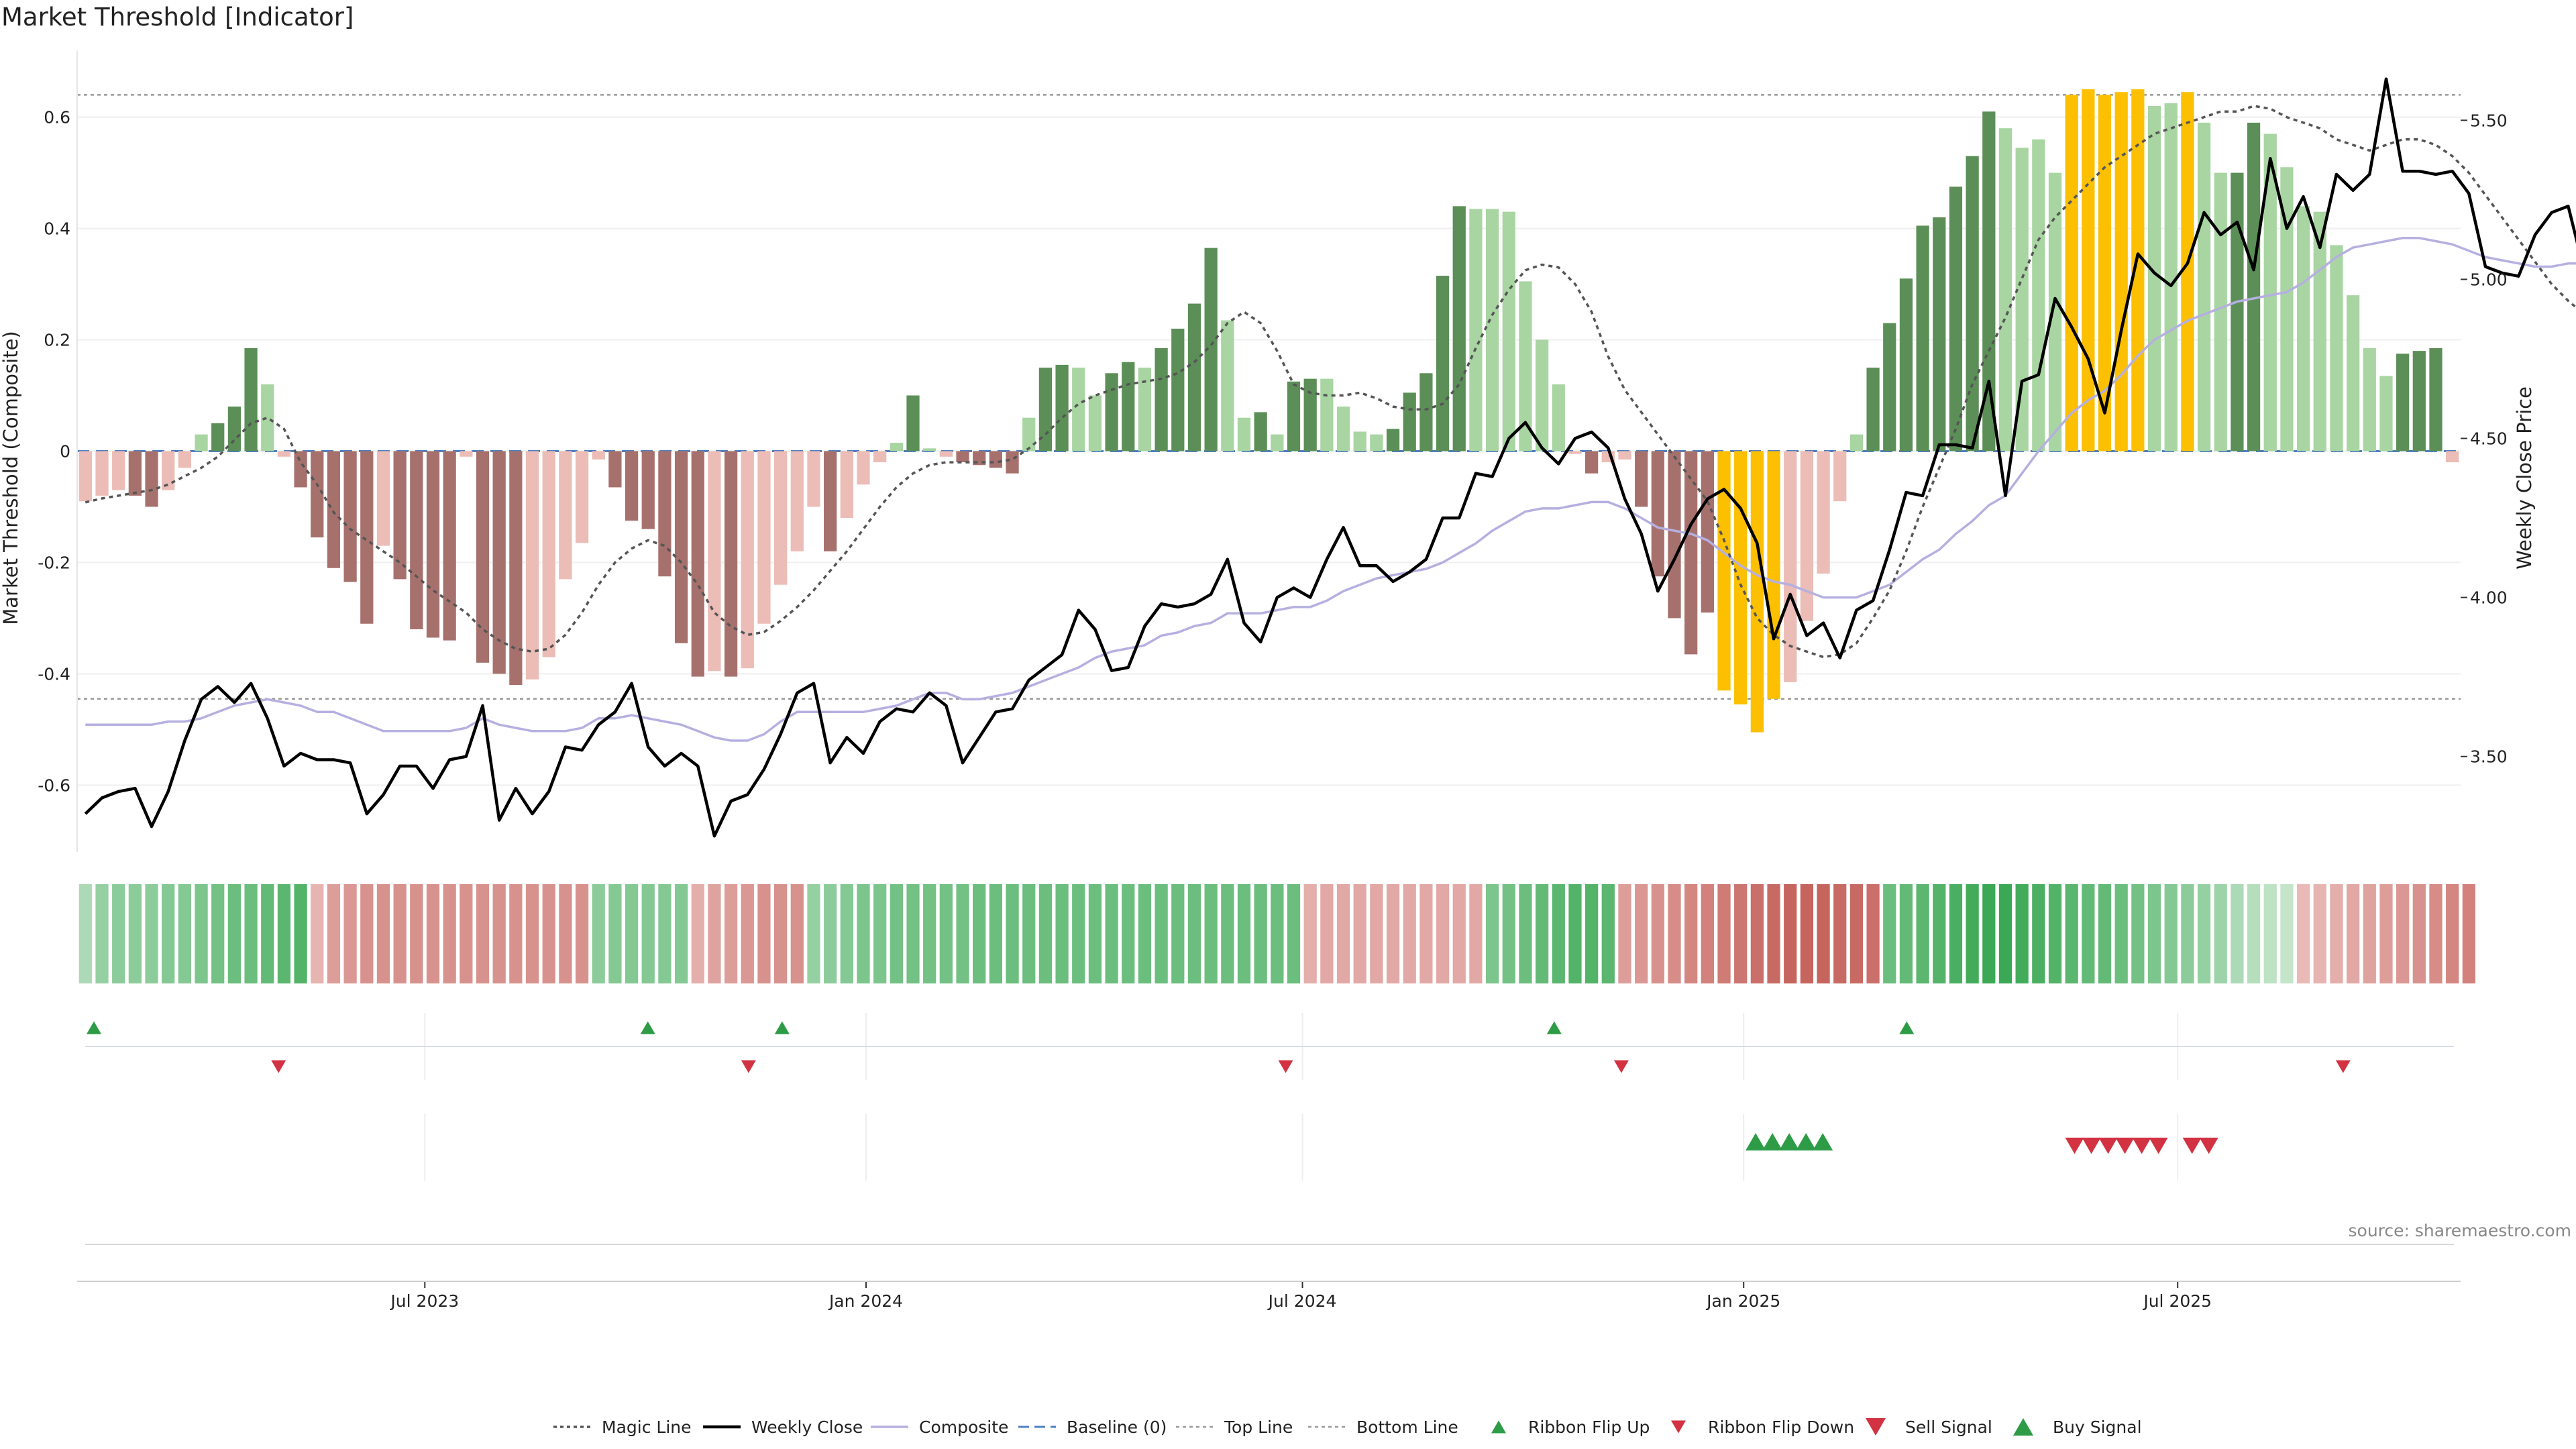 This screenshot has height=1449, width=2576. What do you see at coordinates (1678, 1427) in the screenshot?
I see `legend-swatch-flip-down` at bounding box center [1678, 1427].